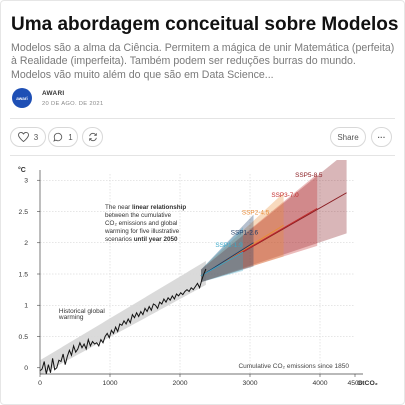 The width and height of the screenshot is (405, 405). Describe the element at coordinates (26, 306) in the screenshot. I see `y-tick-label: 1` at that location.